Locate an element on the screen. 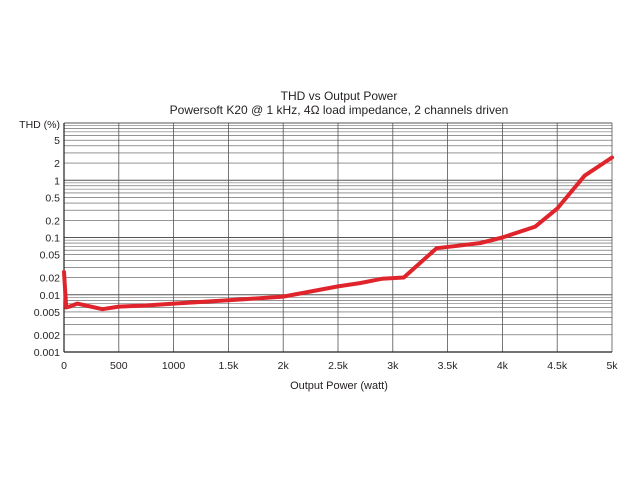 The width and height of the screenshot is (640, 480). x-tick-label: 5k is located at coordinates (612, 366).